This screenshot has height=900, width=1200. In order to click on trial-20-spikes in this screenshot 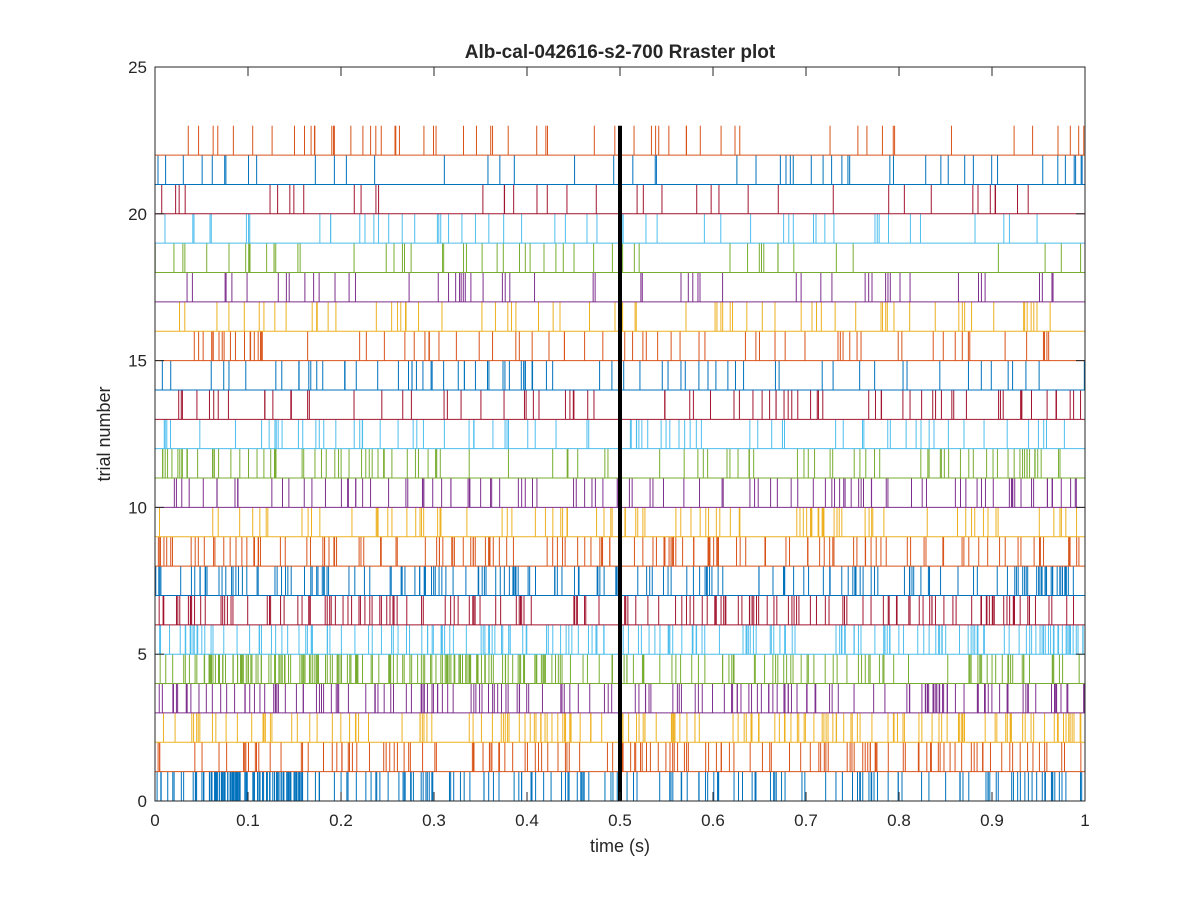, I will do `click(601, 228)`.